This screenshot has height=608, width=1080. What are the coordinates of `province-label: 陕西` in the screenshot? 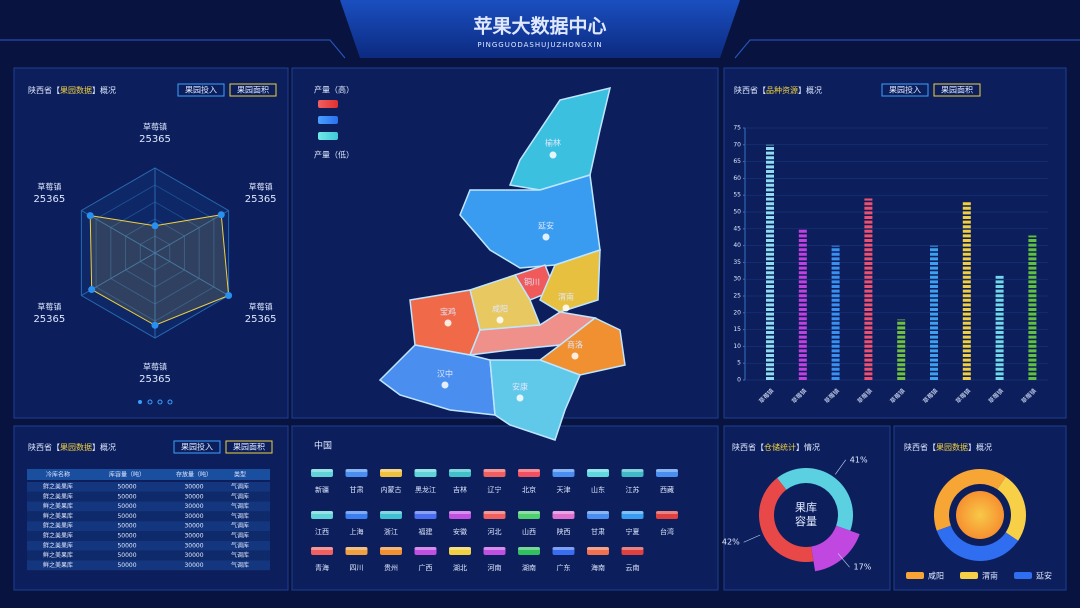 It's located at (564, 531).